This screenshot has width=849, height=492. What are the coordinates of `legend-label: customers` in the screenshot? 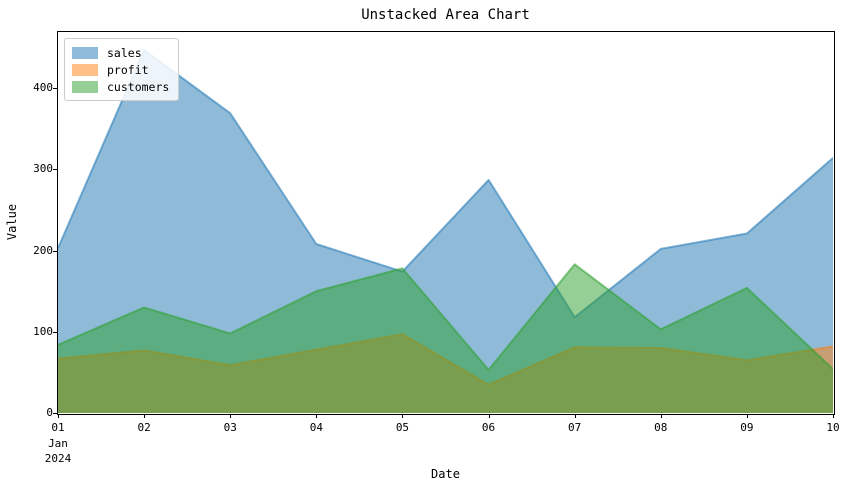 It's located at (138, 86).